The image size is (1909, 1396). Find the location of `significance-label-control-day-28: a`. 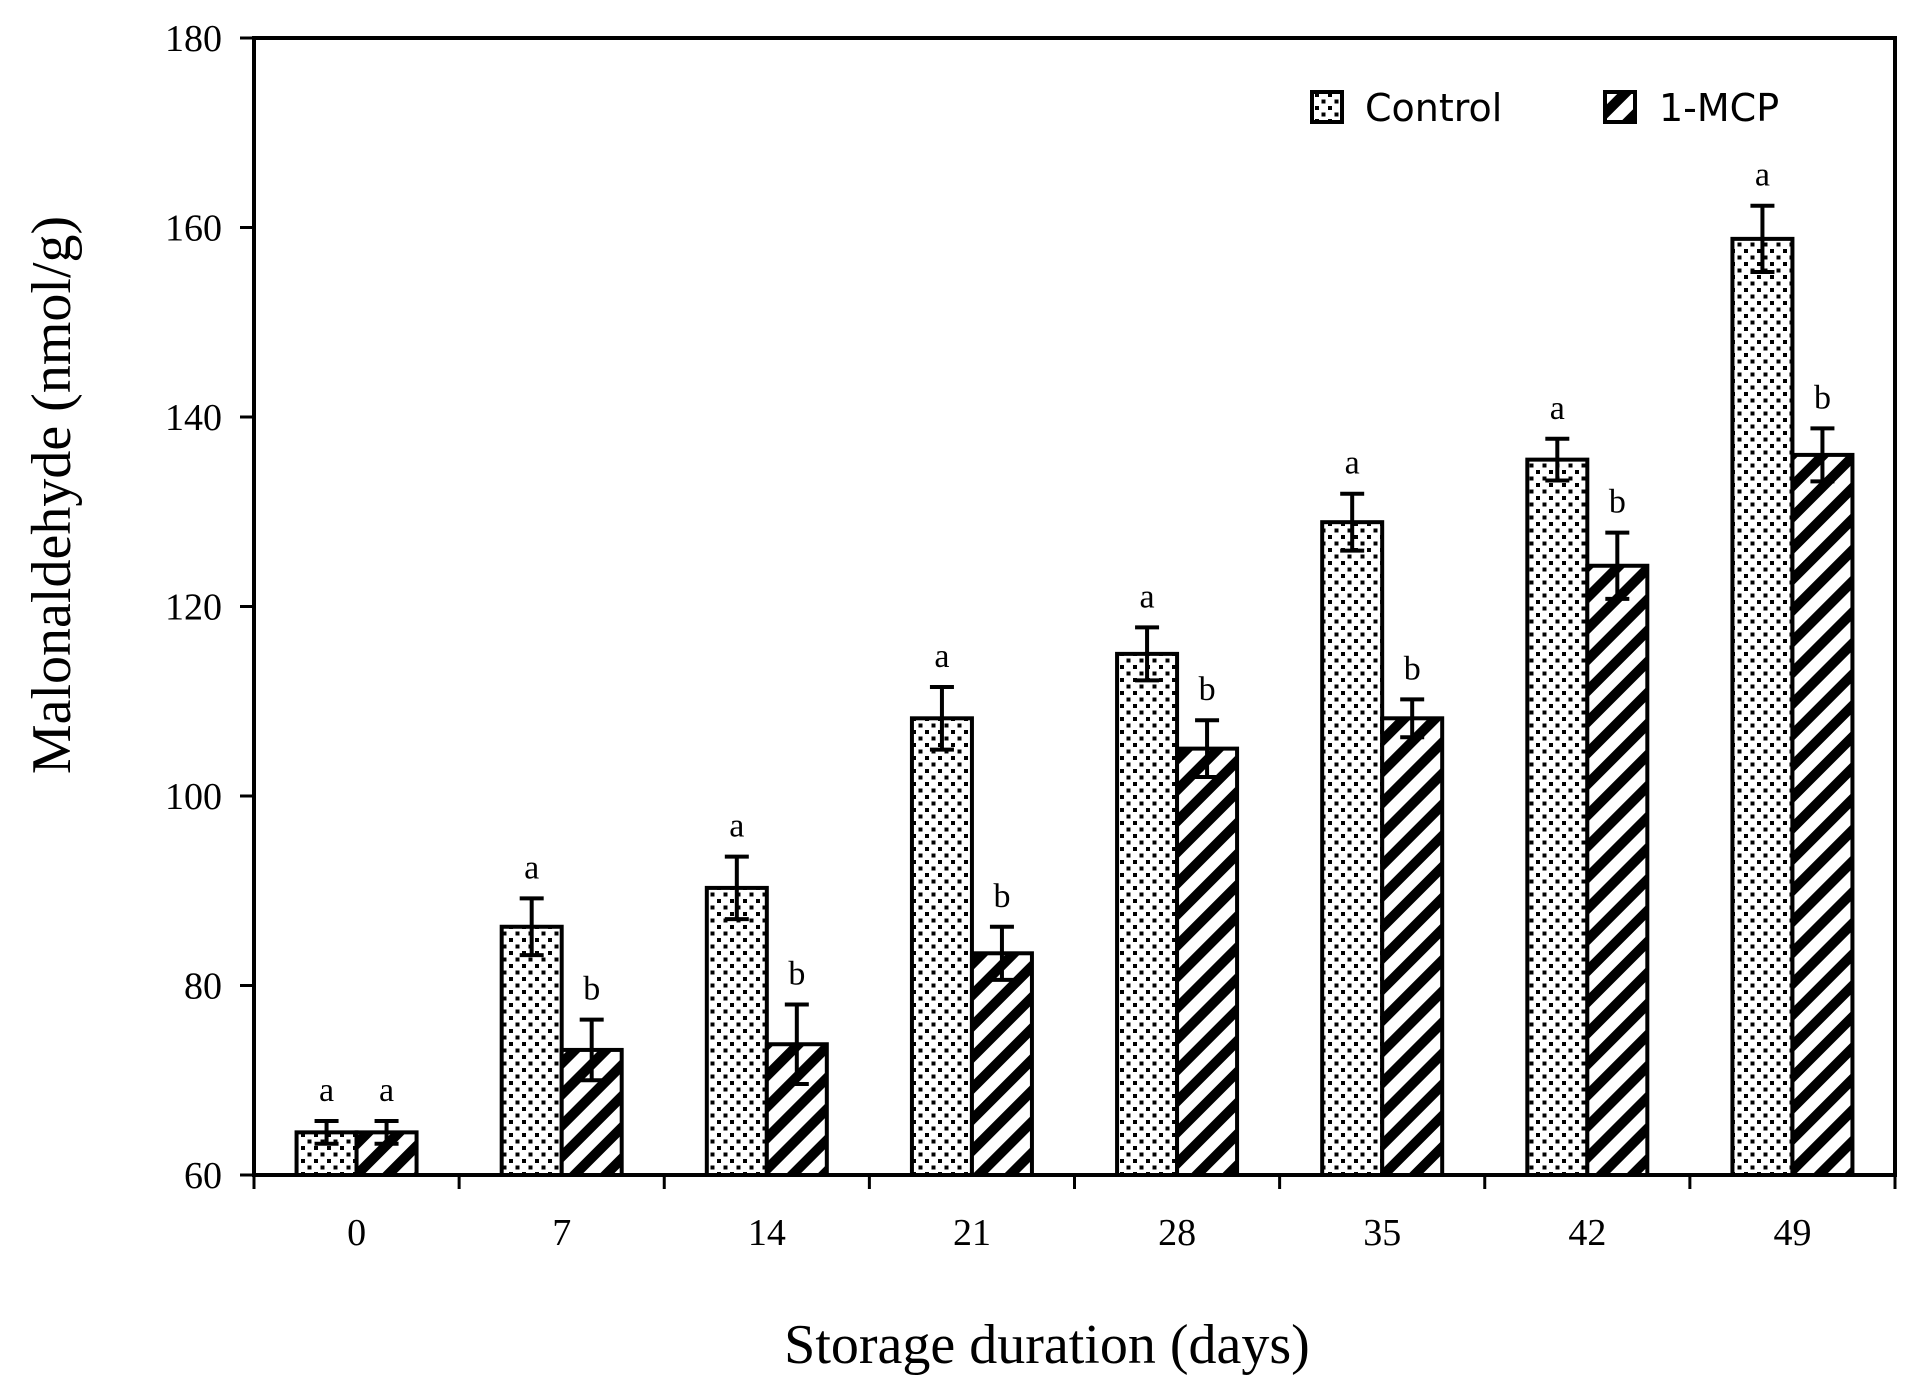

significance-label-control-day-28: a is located at coordinates (1147, 596).